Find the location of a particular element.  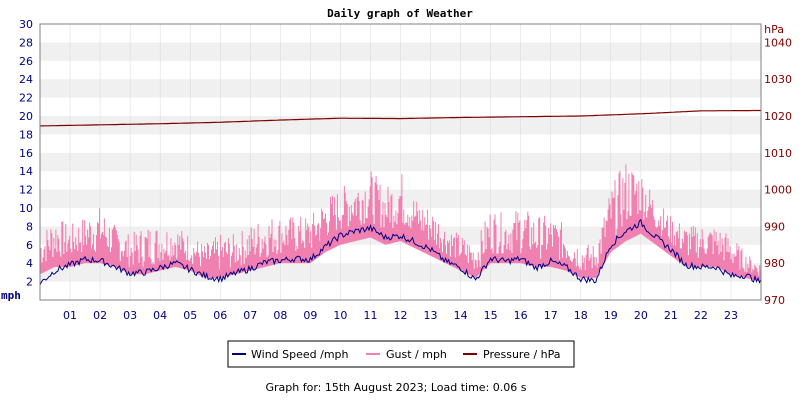

left-tick-label: 6 is located at coordinates (29, 245).